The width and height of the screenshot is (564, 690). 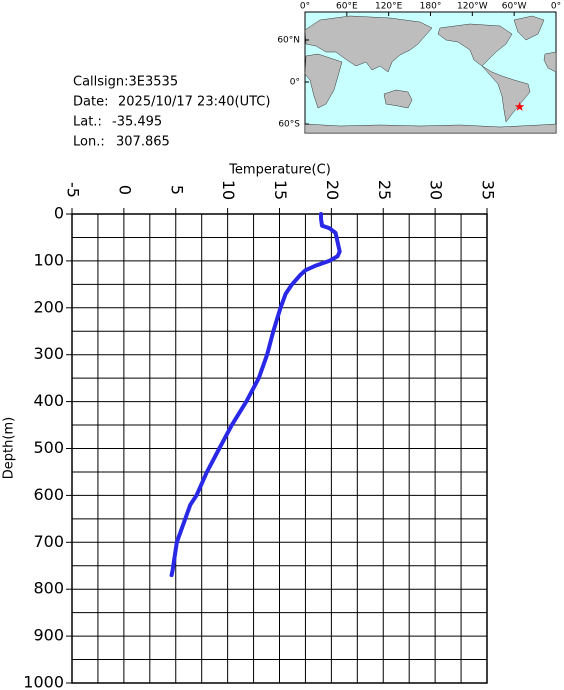 I want to click on y-tick-label: 800, so click(x=48, y=588).